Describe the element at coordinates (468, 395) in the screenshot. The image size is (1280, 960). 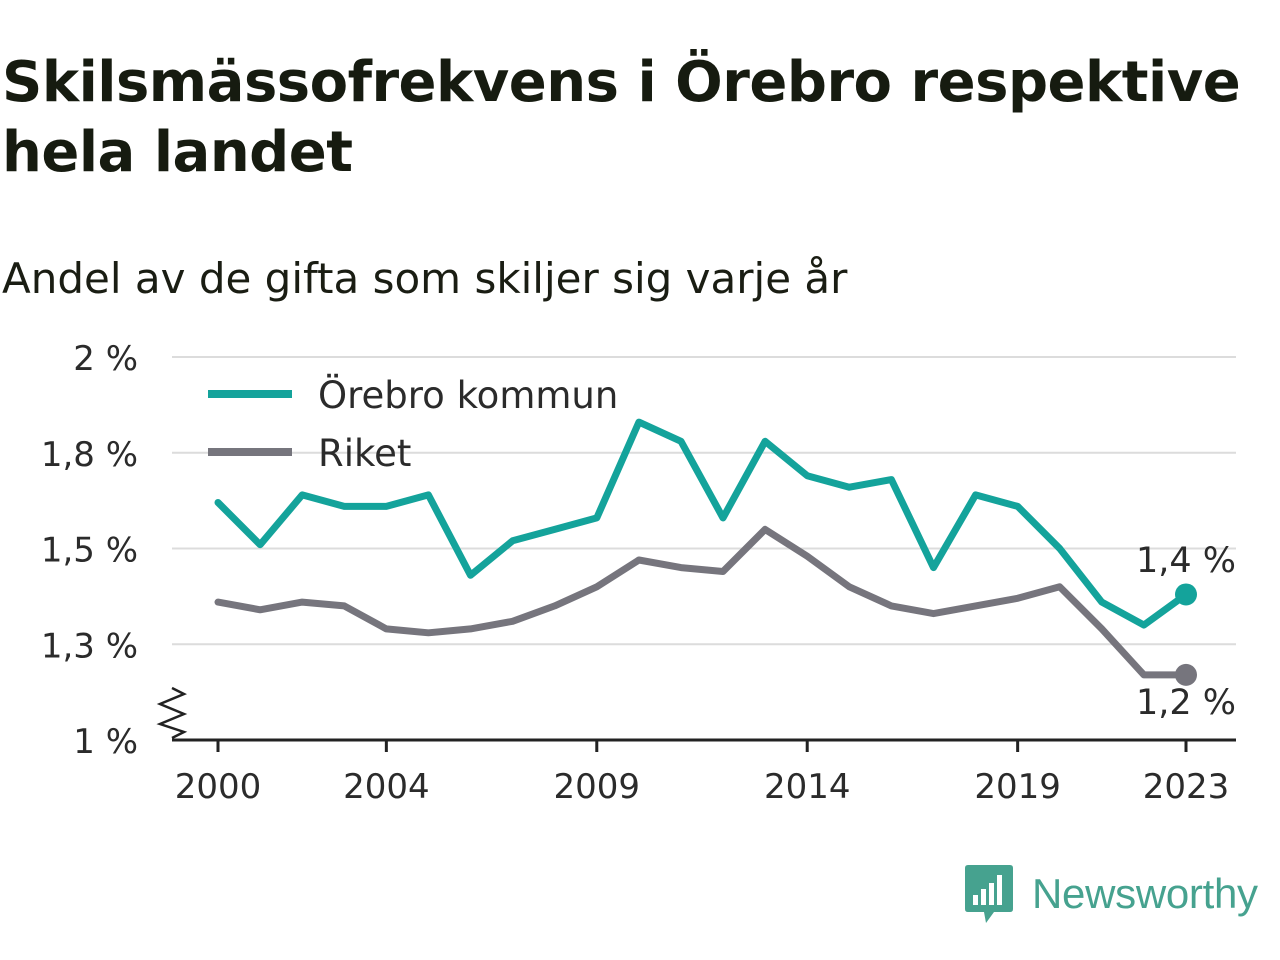
I see `legend-label-orebro: Örebro kommun` at that location.